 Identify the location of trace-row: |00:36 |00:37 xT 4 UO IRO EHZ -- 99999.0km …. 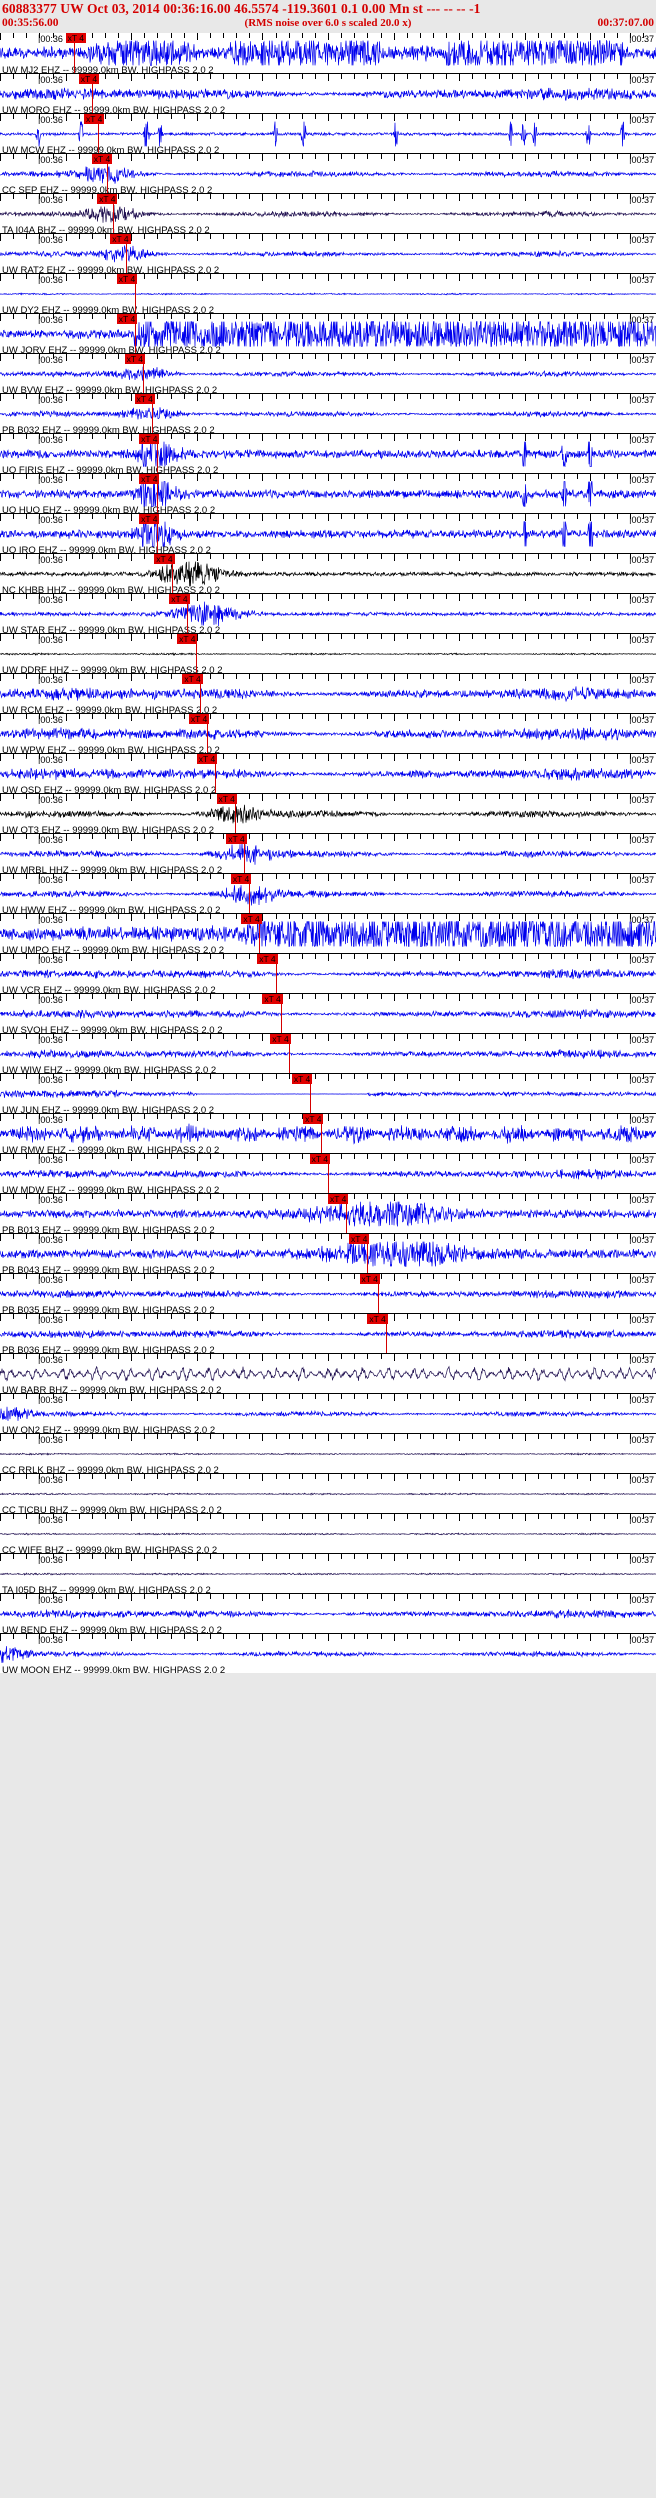
(328, 533).